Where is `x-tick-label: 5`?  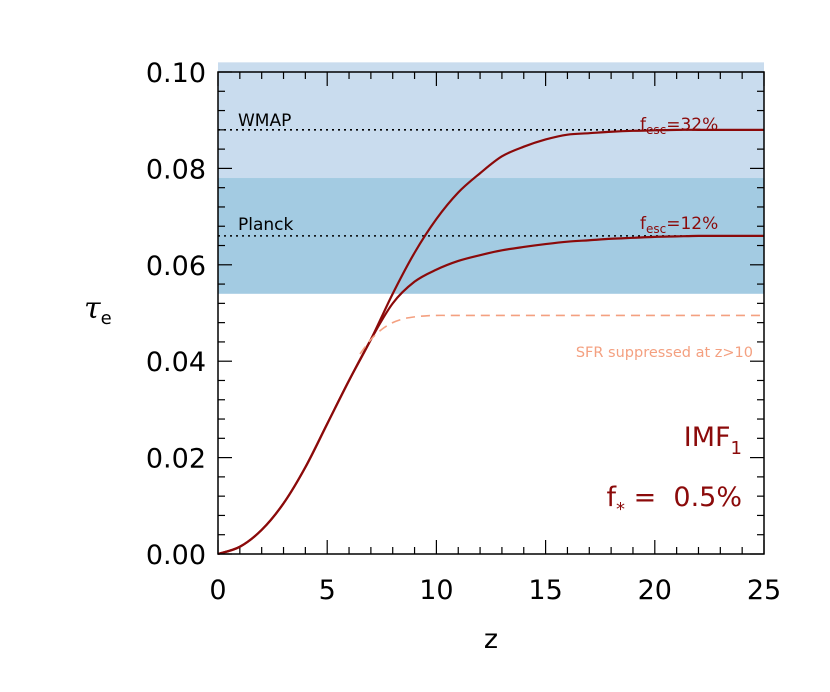 x-tick-label: 5 is located at coordinates (327, 590).